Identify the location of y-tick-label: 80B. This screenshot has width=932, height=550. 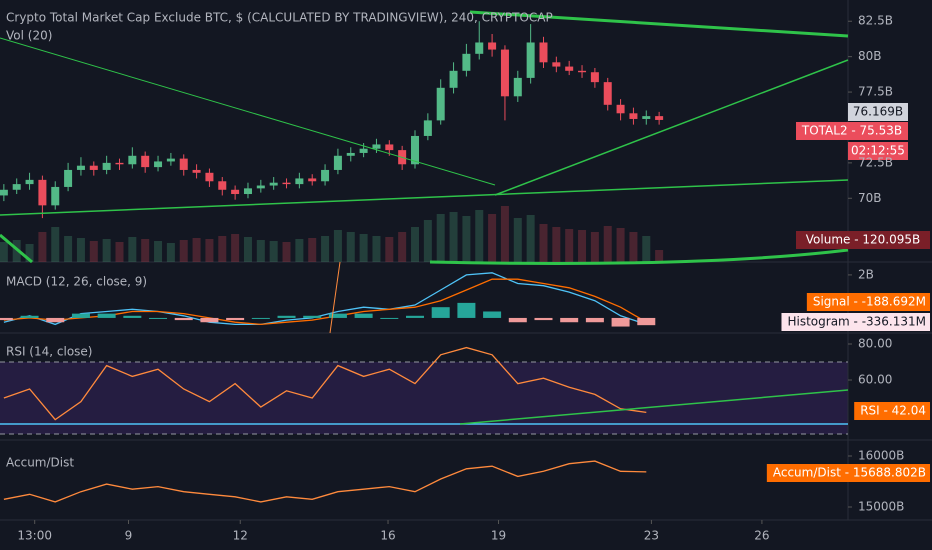
(870, 56).